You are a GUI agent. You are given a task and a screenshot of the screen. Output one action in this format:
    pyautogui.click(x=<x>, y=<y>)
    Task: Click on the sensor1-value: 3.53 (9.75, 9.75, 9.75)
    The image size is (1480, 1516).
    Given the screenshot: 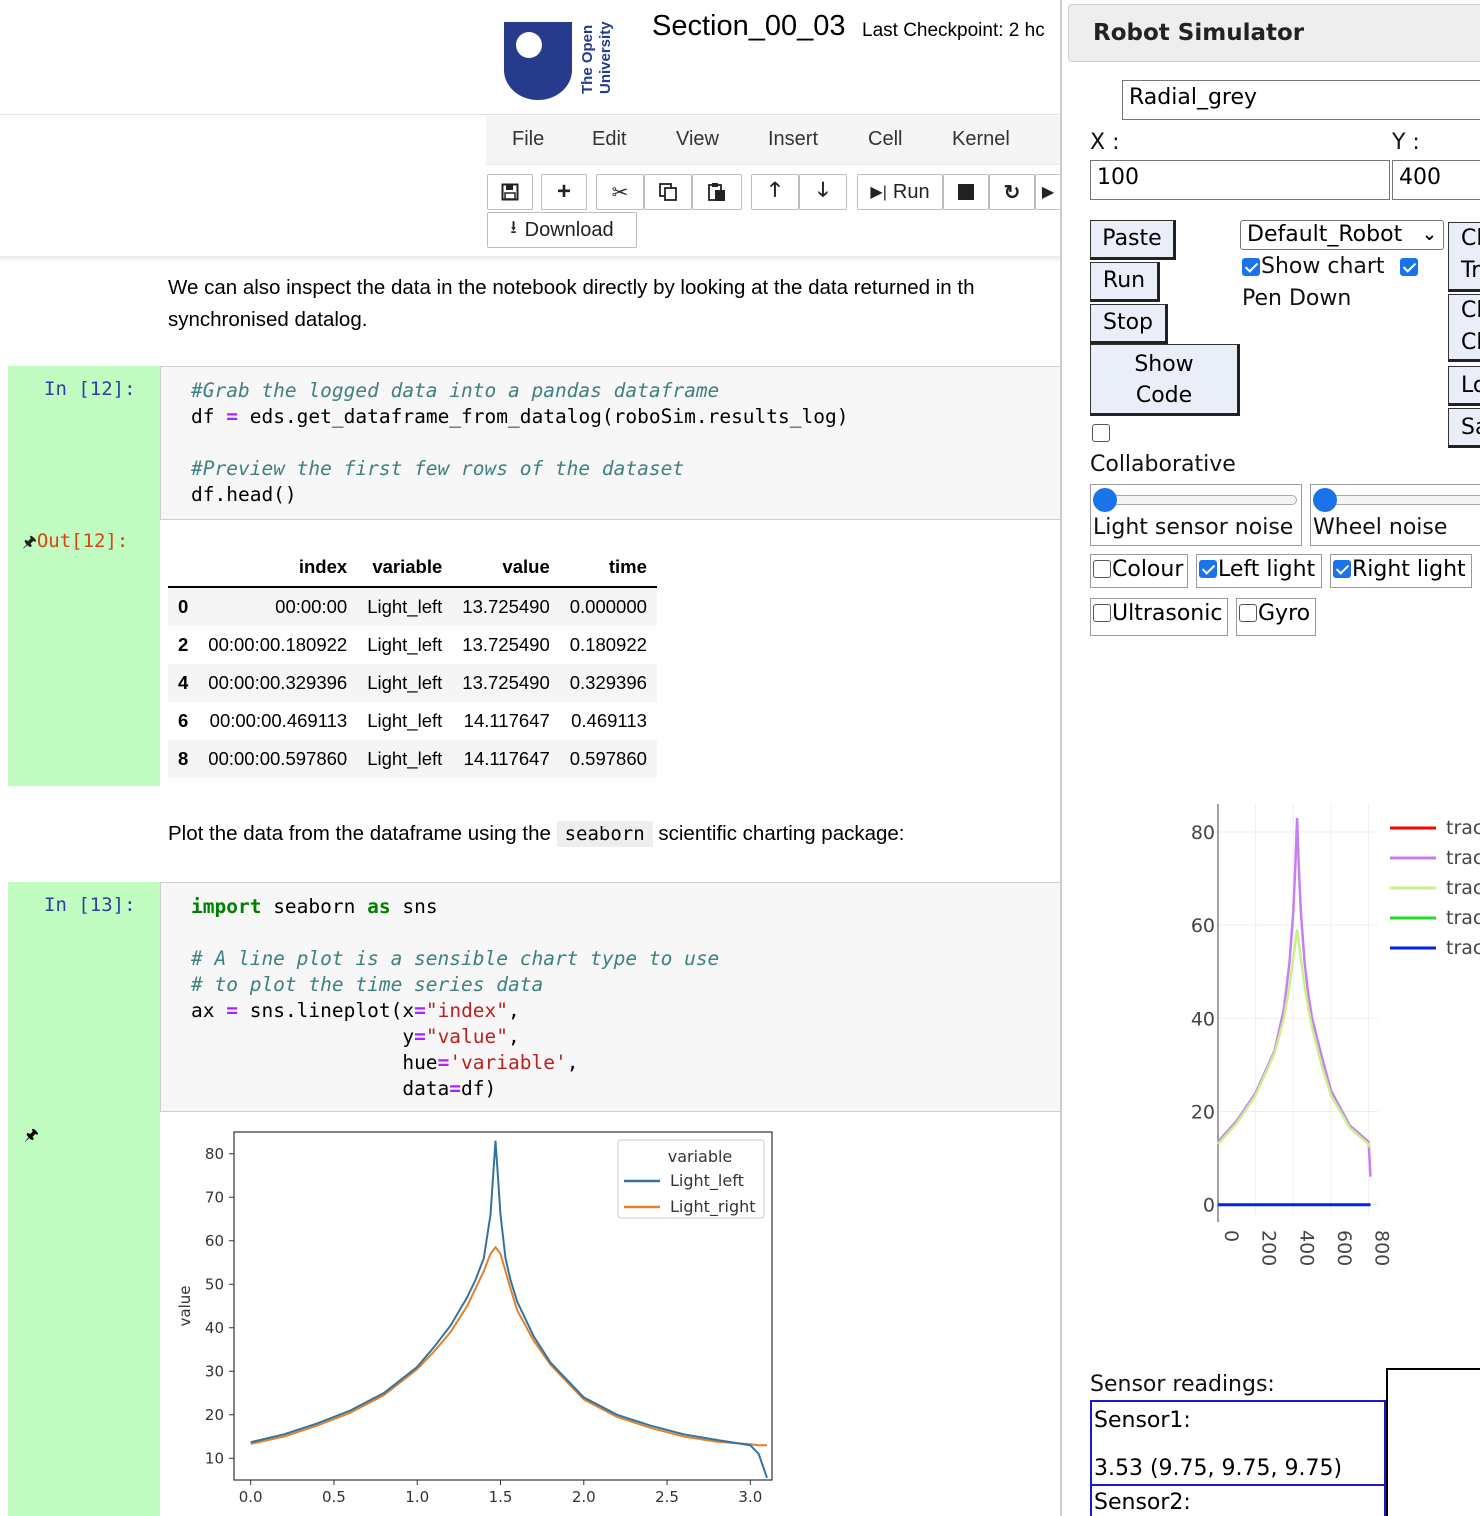 What is the action you would take?
    pyautogui.click(x=1218, y=1468)
    